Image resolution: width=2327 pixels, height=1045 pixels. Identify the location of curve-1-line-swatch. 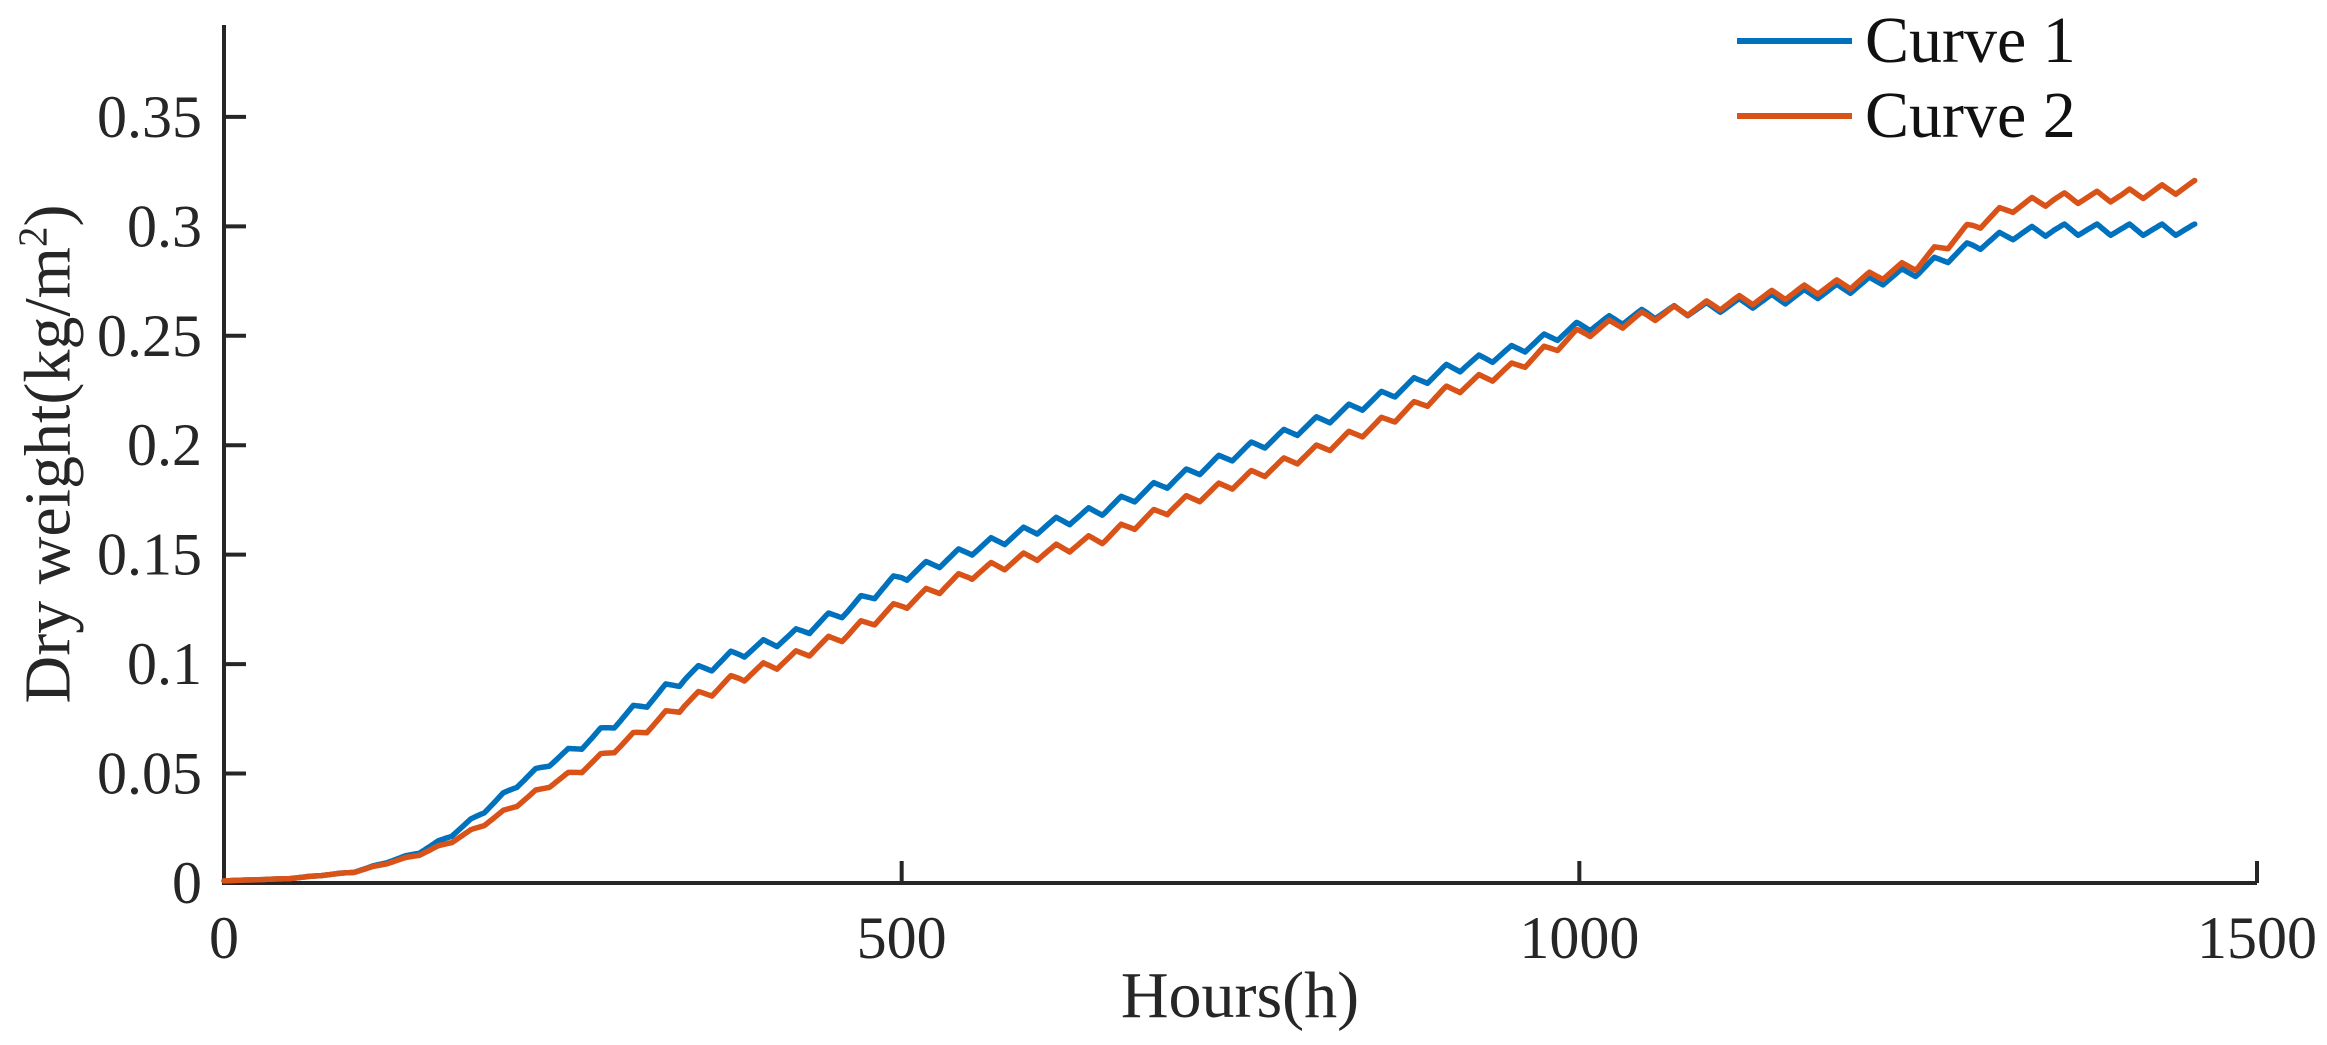
(1794, 40).